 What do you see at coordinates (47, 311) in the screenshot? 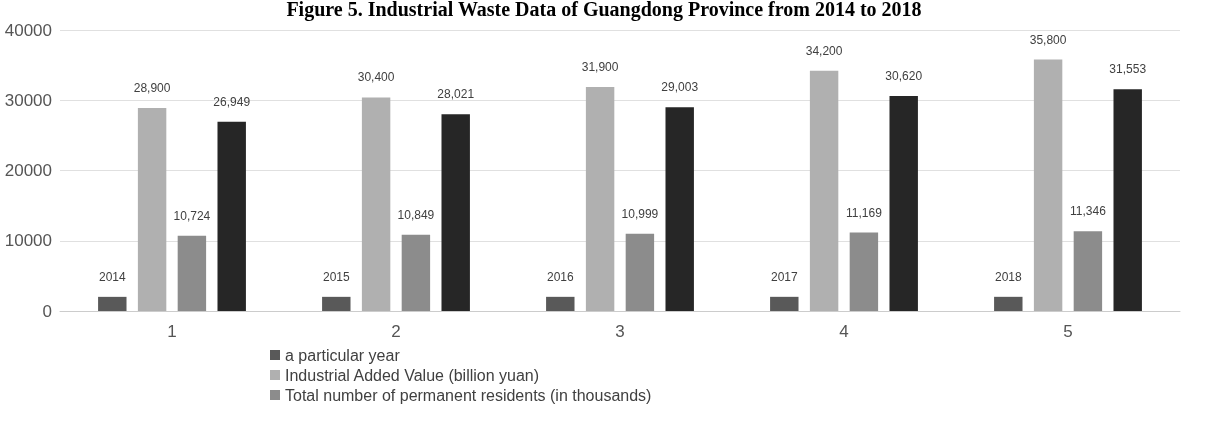
I see `y-tick-label: 0` at bounding box center [47, 311].